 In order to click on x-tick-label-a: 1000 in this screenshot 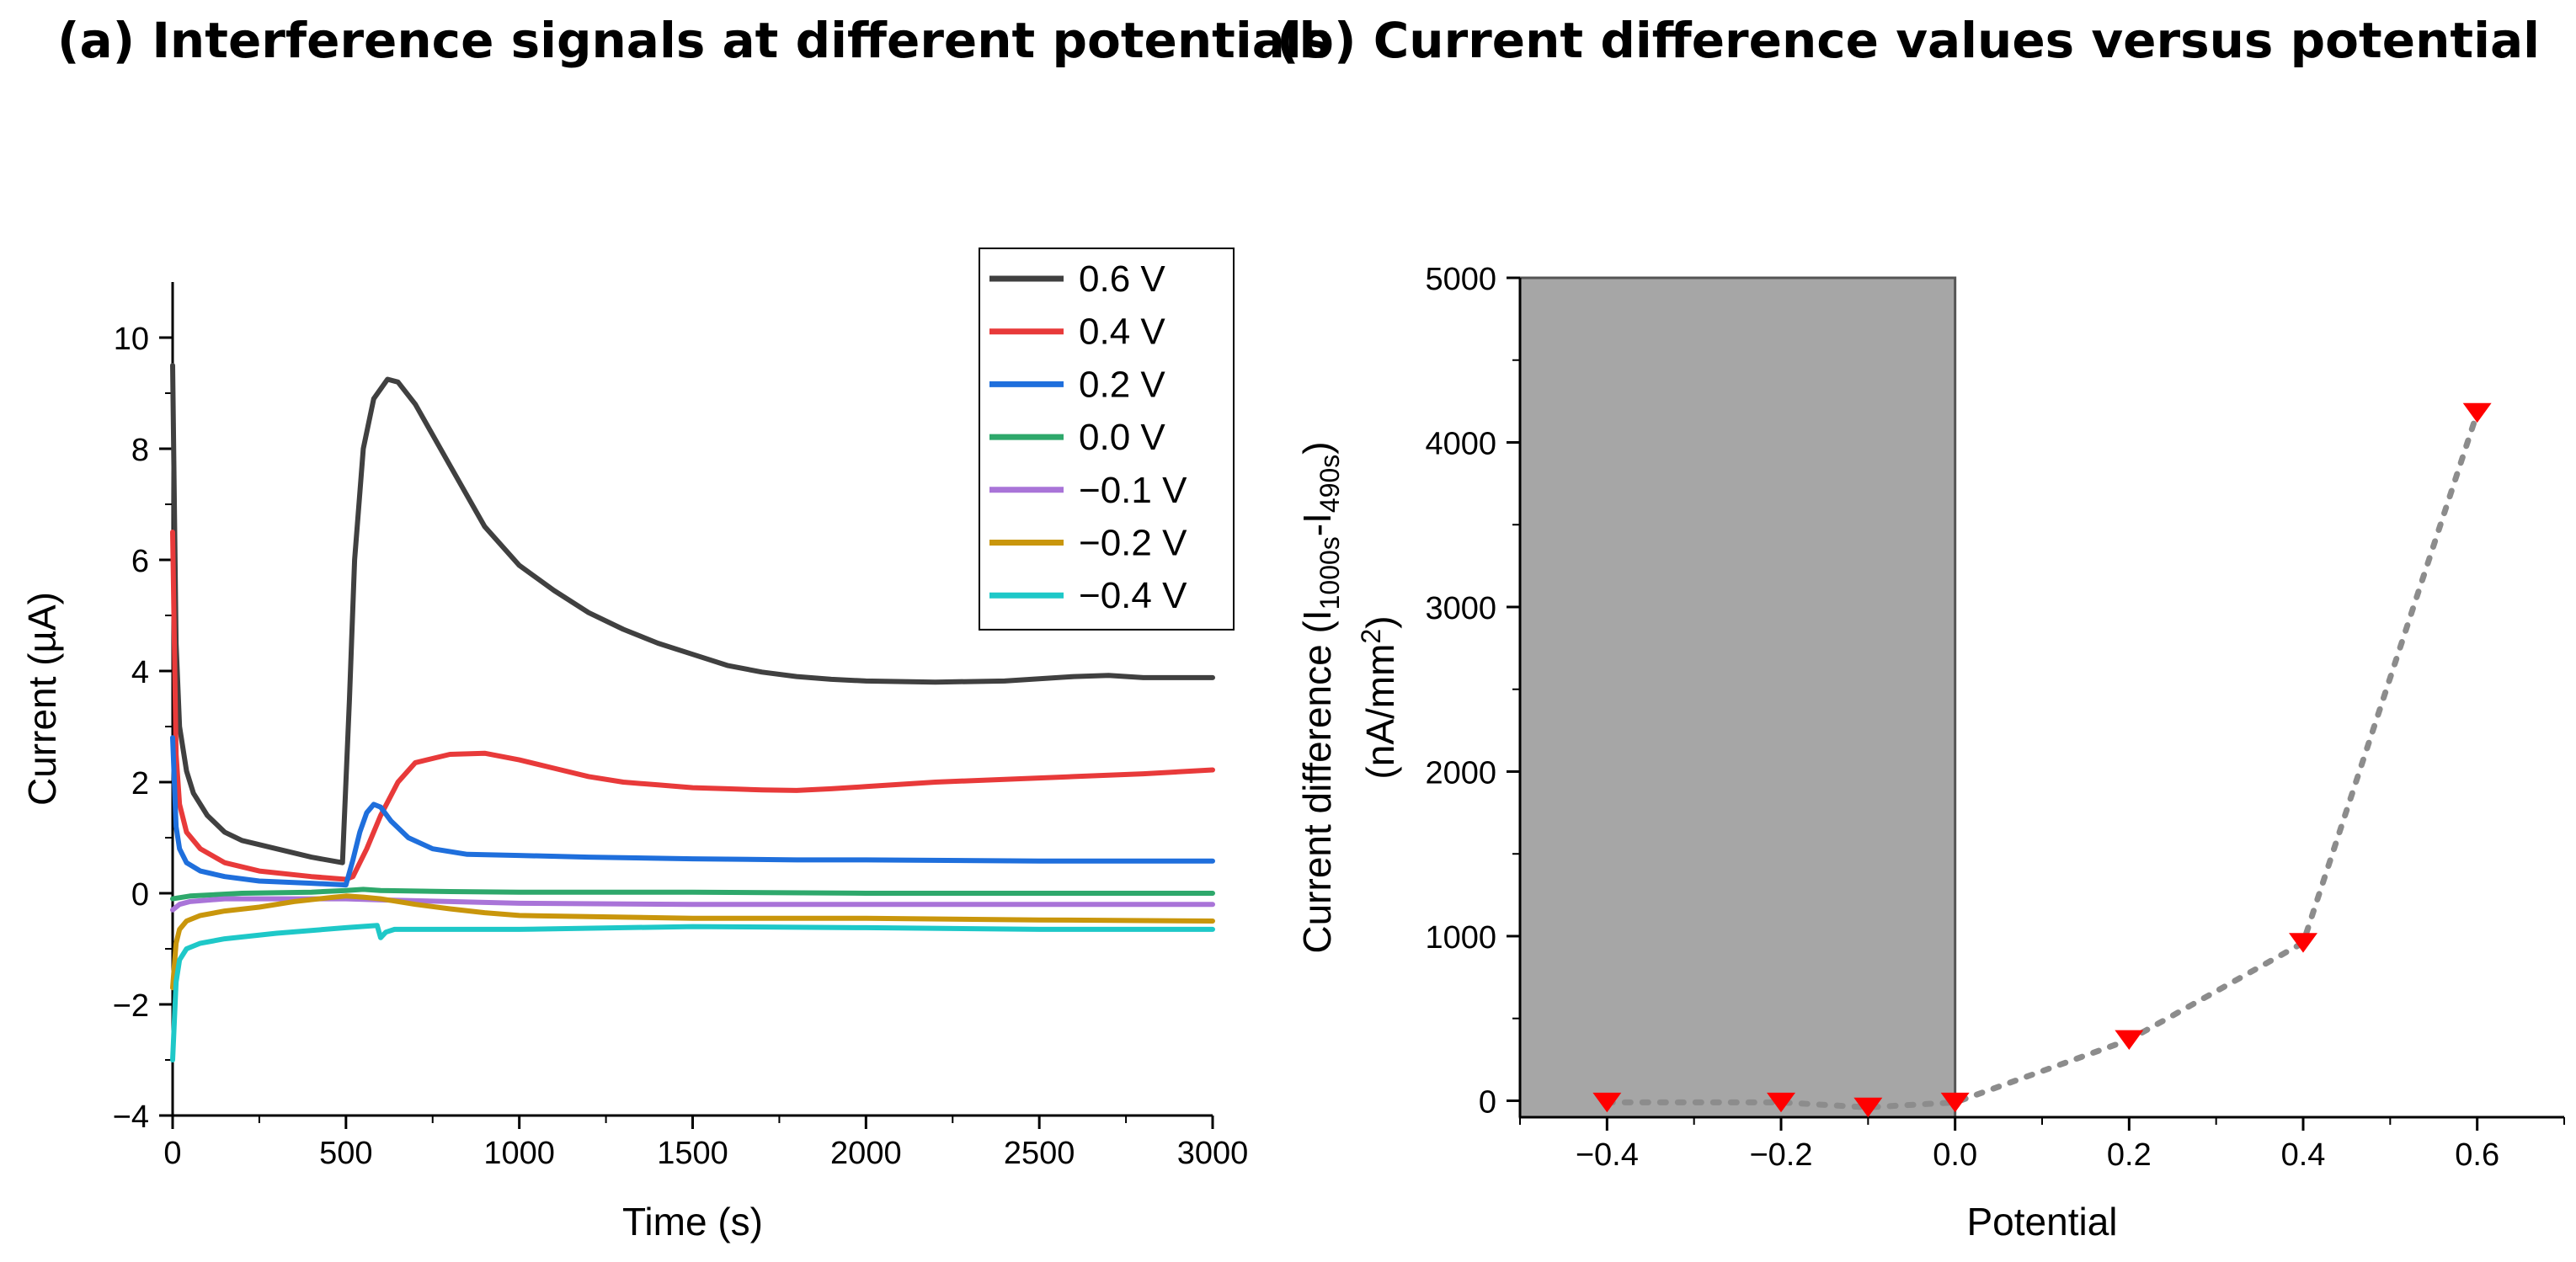, I will do `click(519, 1154)`.